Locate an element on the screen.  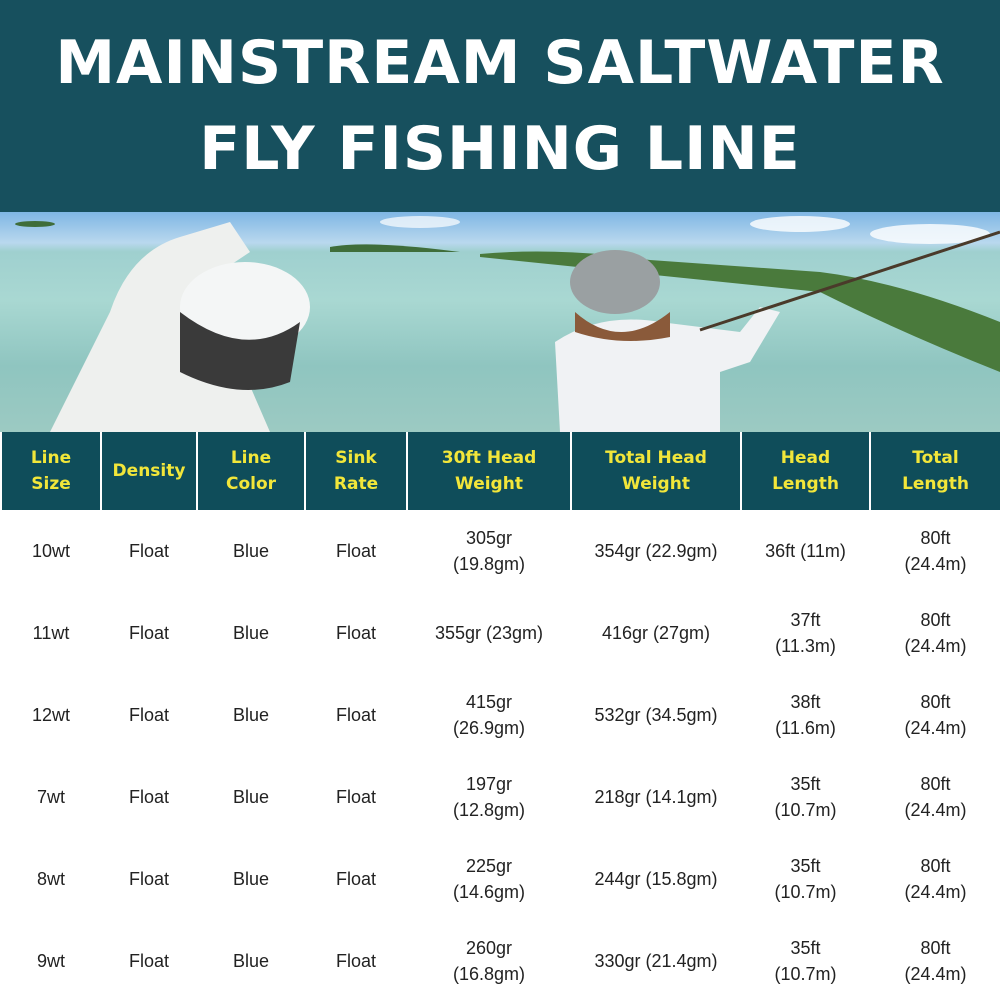
header-label-line: Color is located at coordinates (251, 484).